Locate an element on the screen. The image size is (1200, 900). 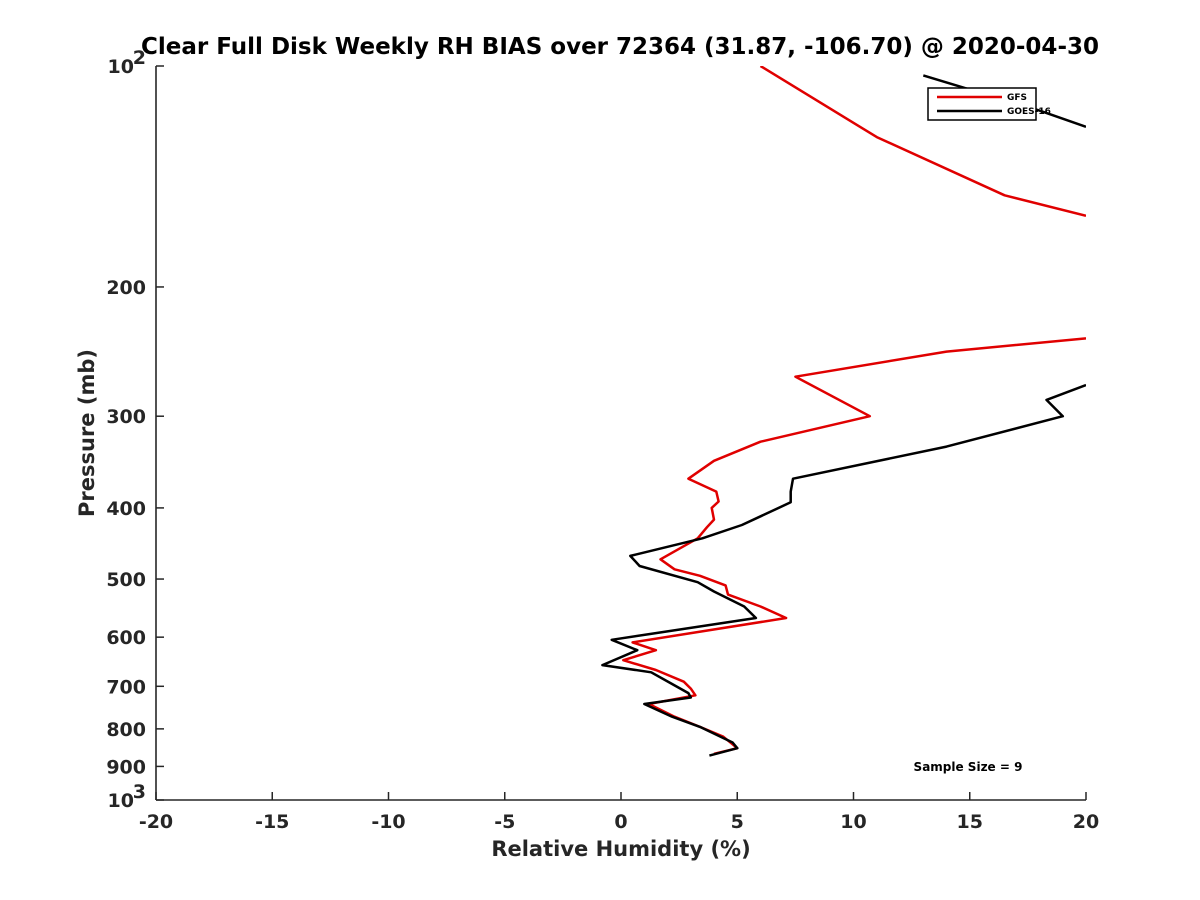
y-tick-label: 800 is located at coordinates (126, 730).